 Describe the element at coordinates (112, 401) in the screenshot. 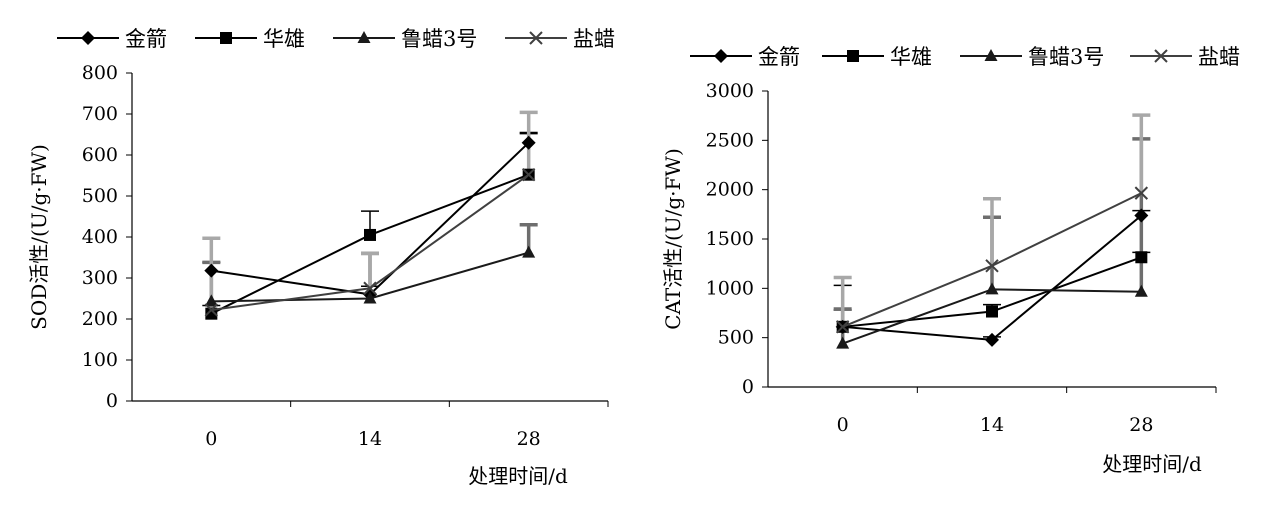

I see `sod-y-tick-label: 0` at that location.